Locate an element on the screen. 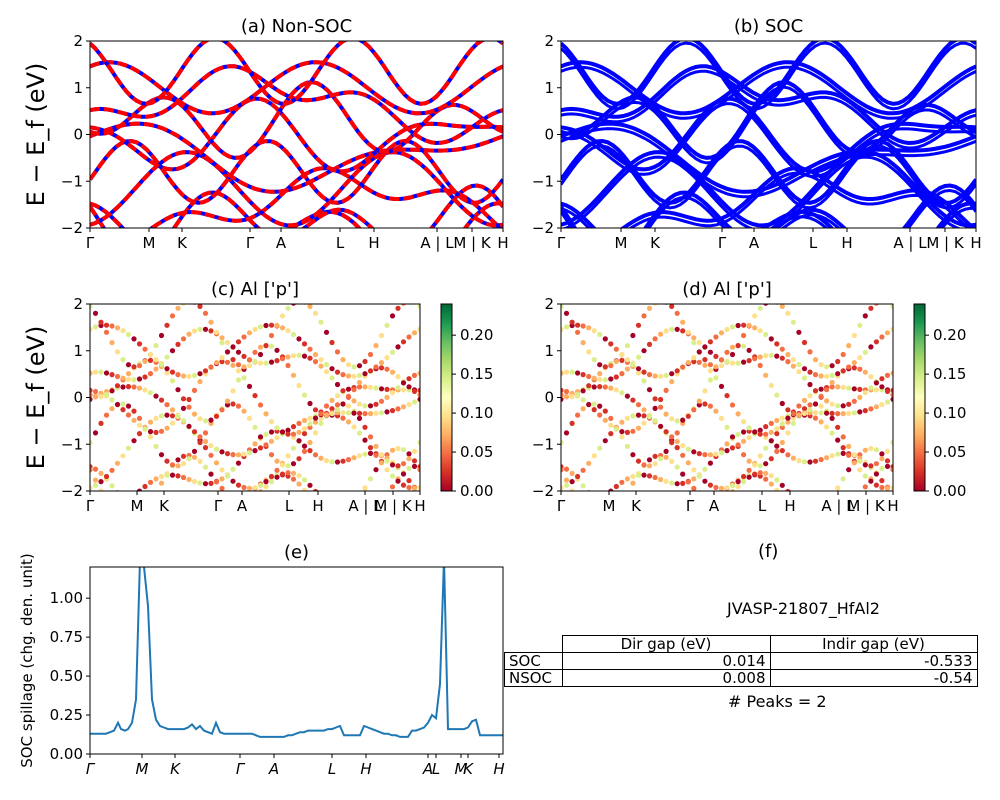 This screenshot has height=800, width=1000. gap-table-header-indir: Indir gap (eV) is located at coordinates (873, 644).